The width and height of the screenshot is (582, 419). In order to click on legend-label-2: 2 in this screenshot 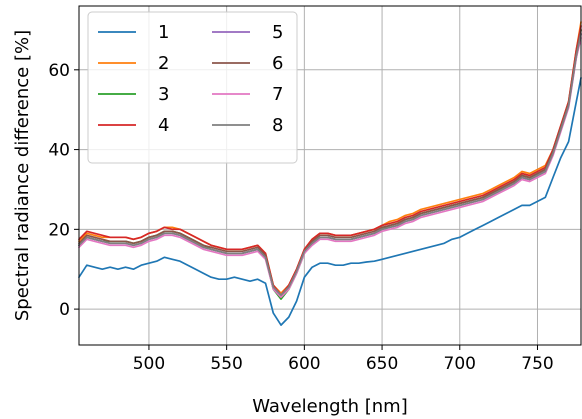, I will do `click(163, 63)`.